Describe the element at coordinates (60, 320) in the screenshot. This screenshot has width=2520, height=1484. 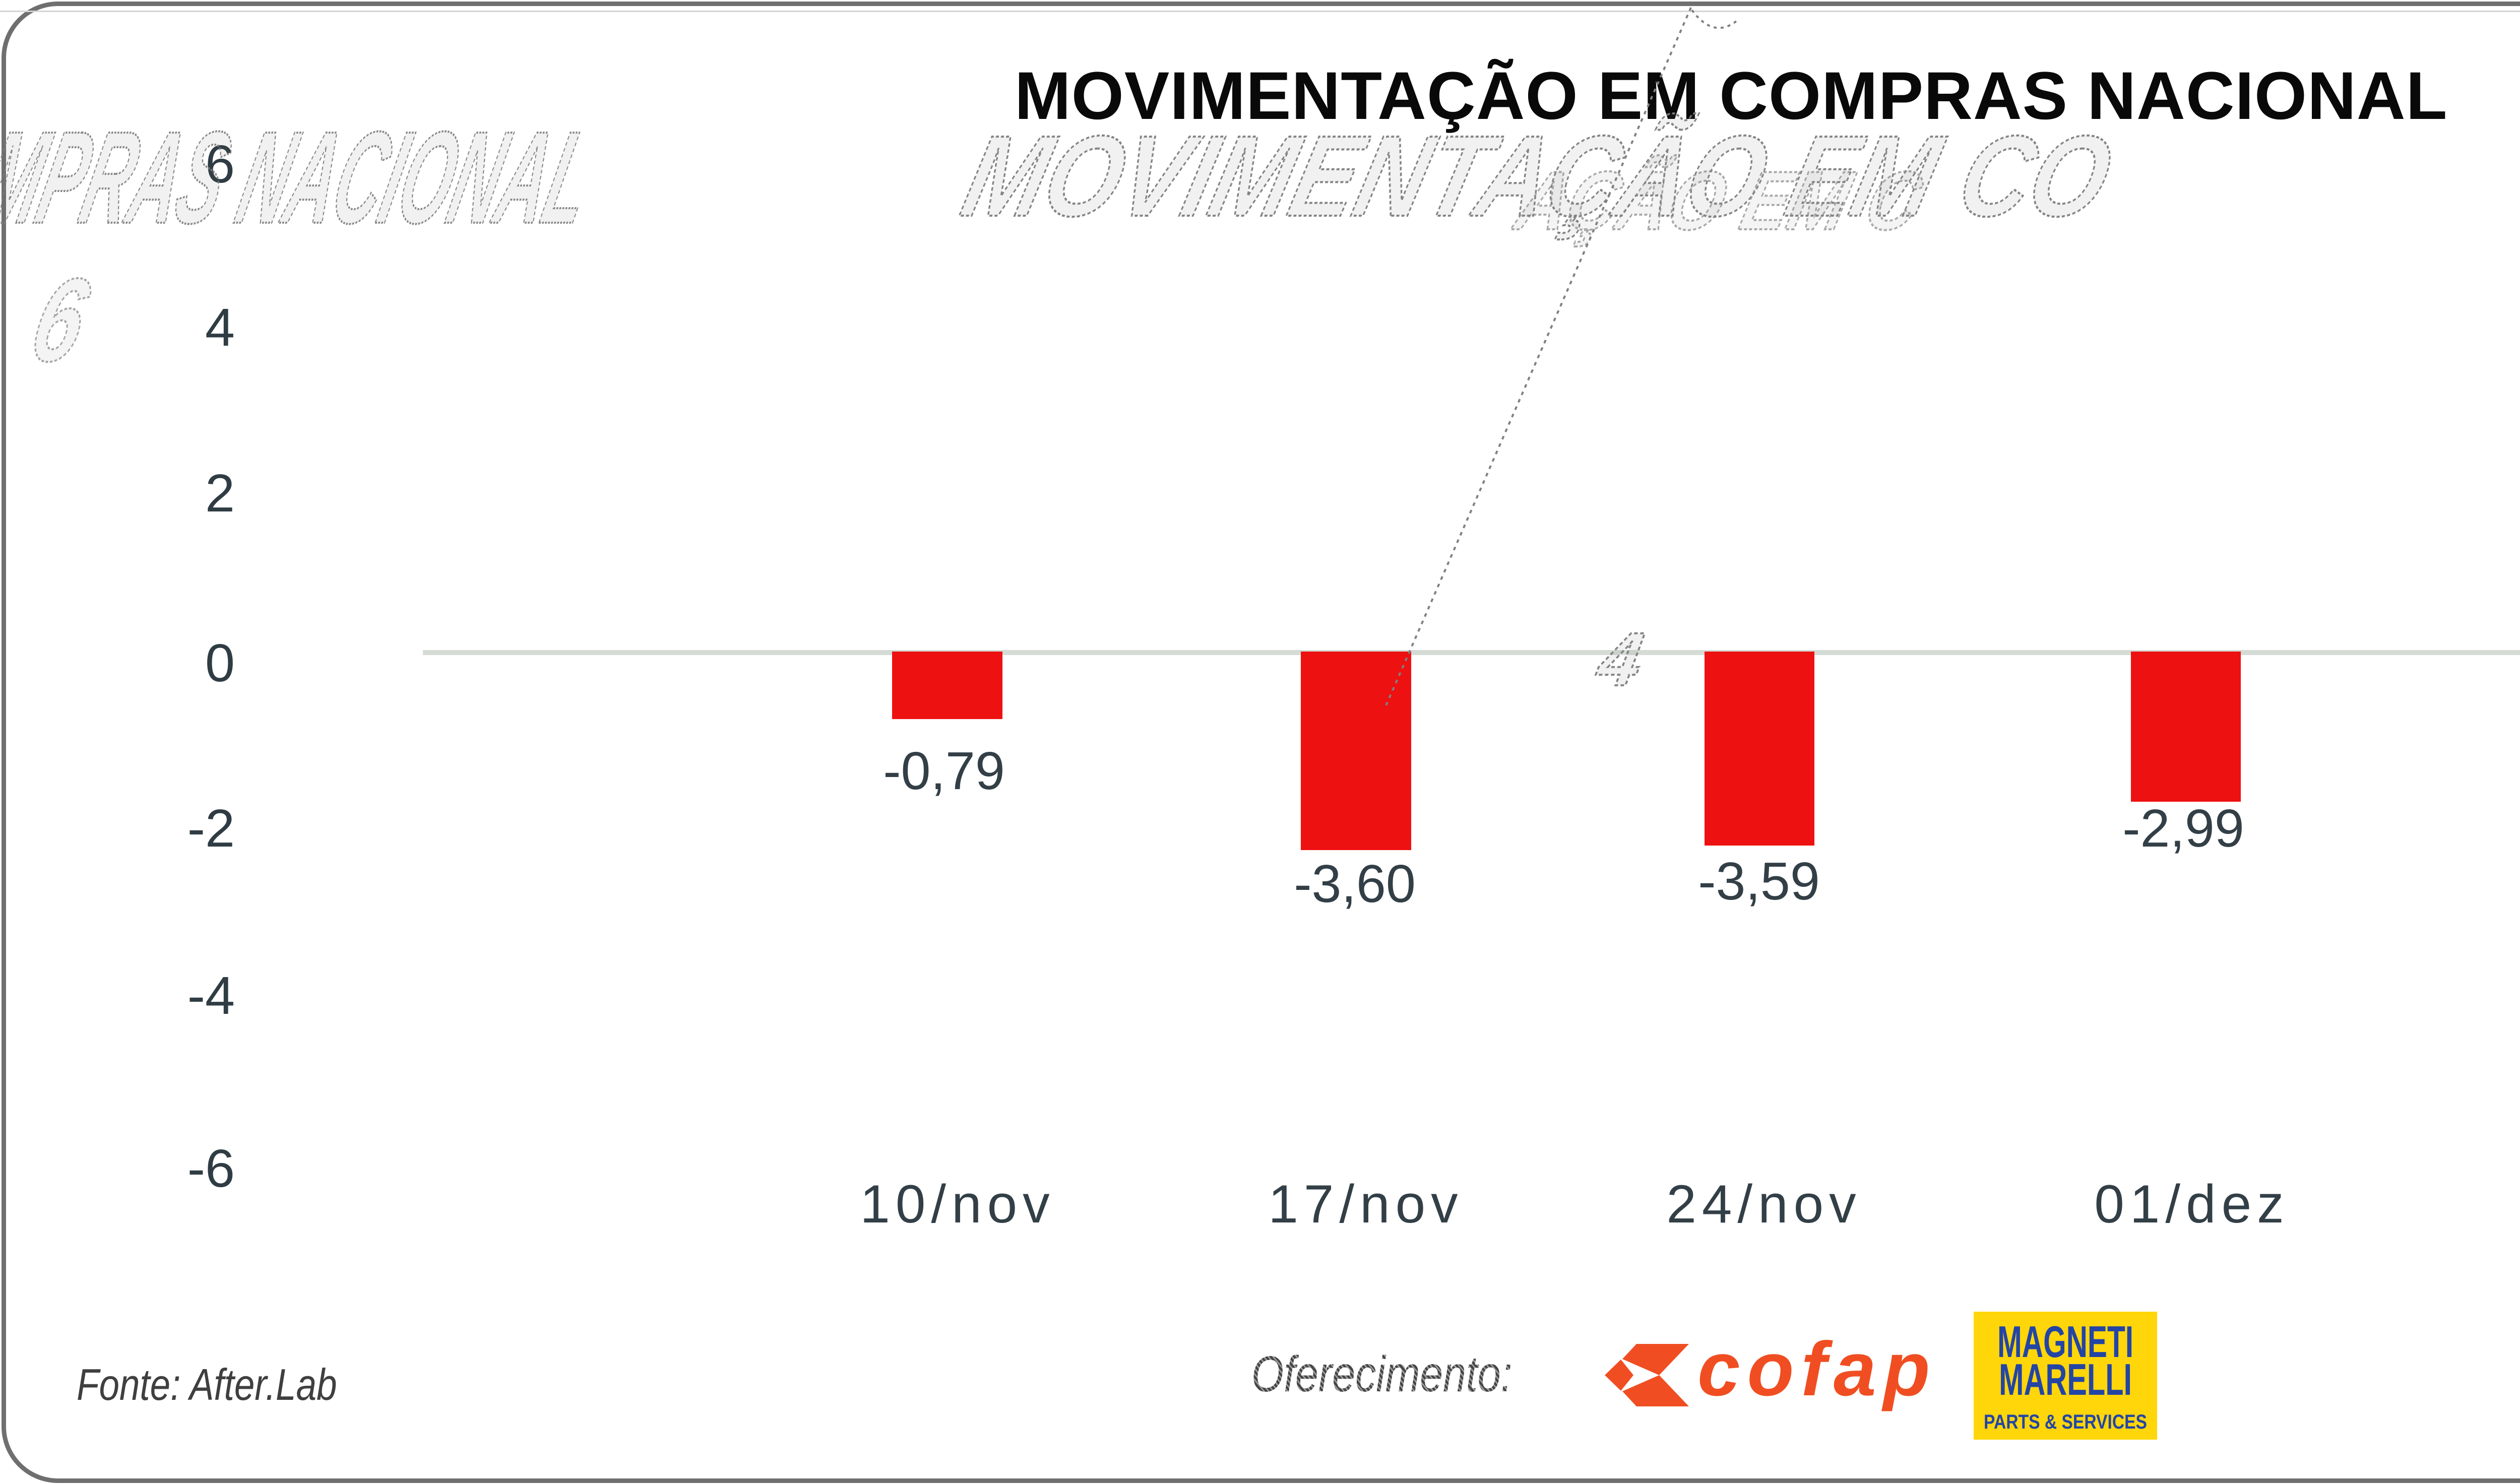
I see `svg-text: 6` at that location.